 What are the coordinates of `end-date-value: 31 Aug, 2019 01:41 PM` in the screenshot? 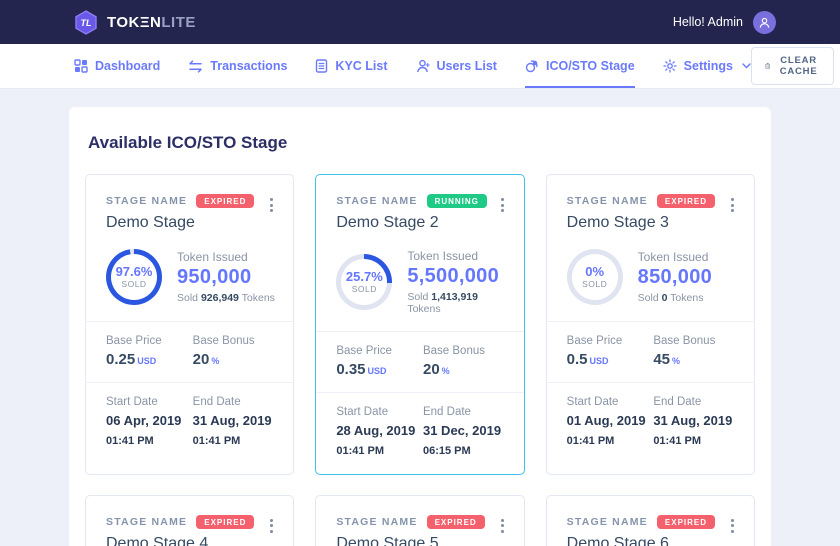 It's located at (232, 430).